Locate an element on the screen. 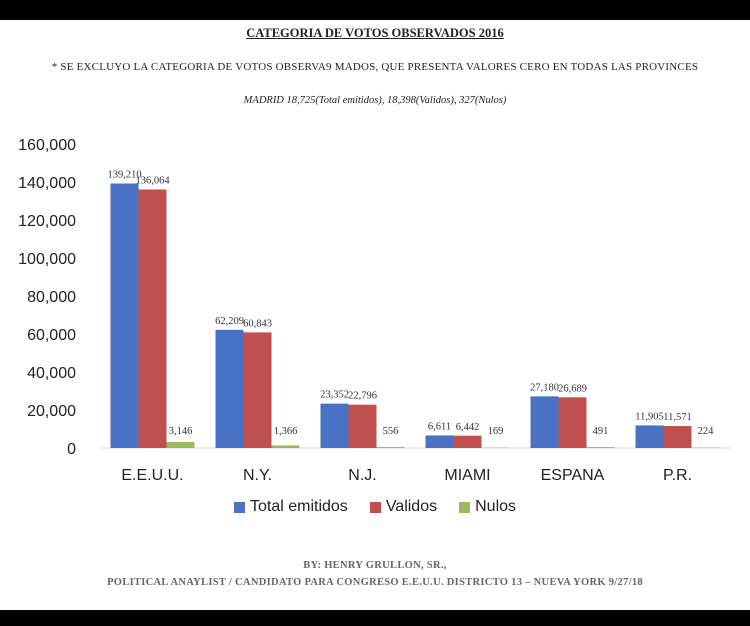 The image size is (750, 626). y-tick-label: 0 is located at coordinates (71, 449).